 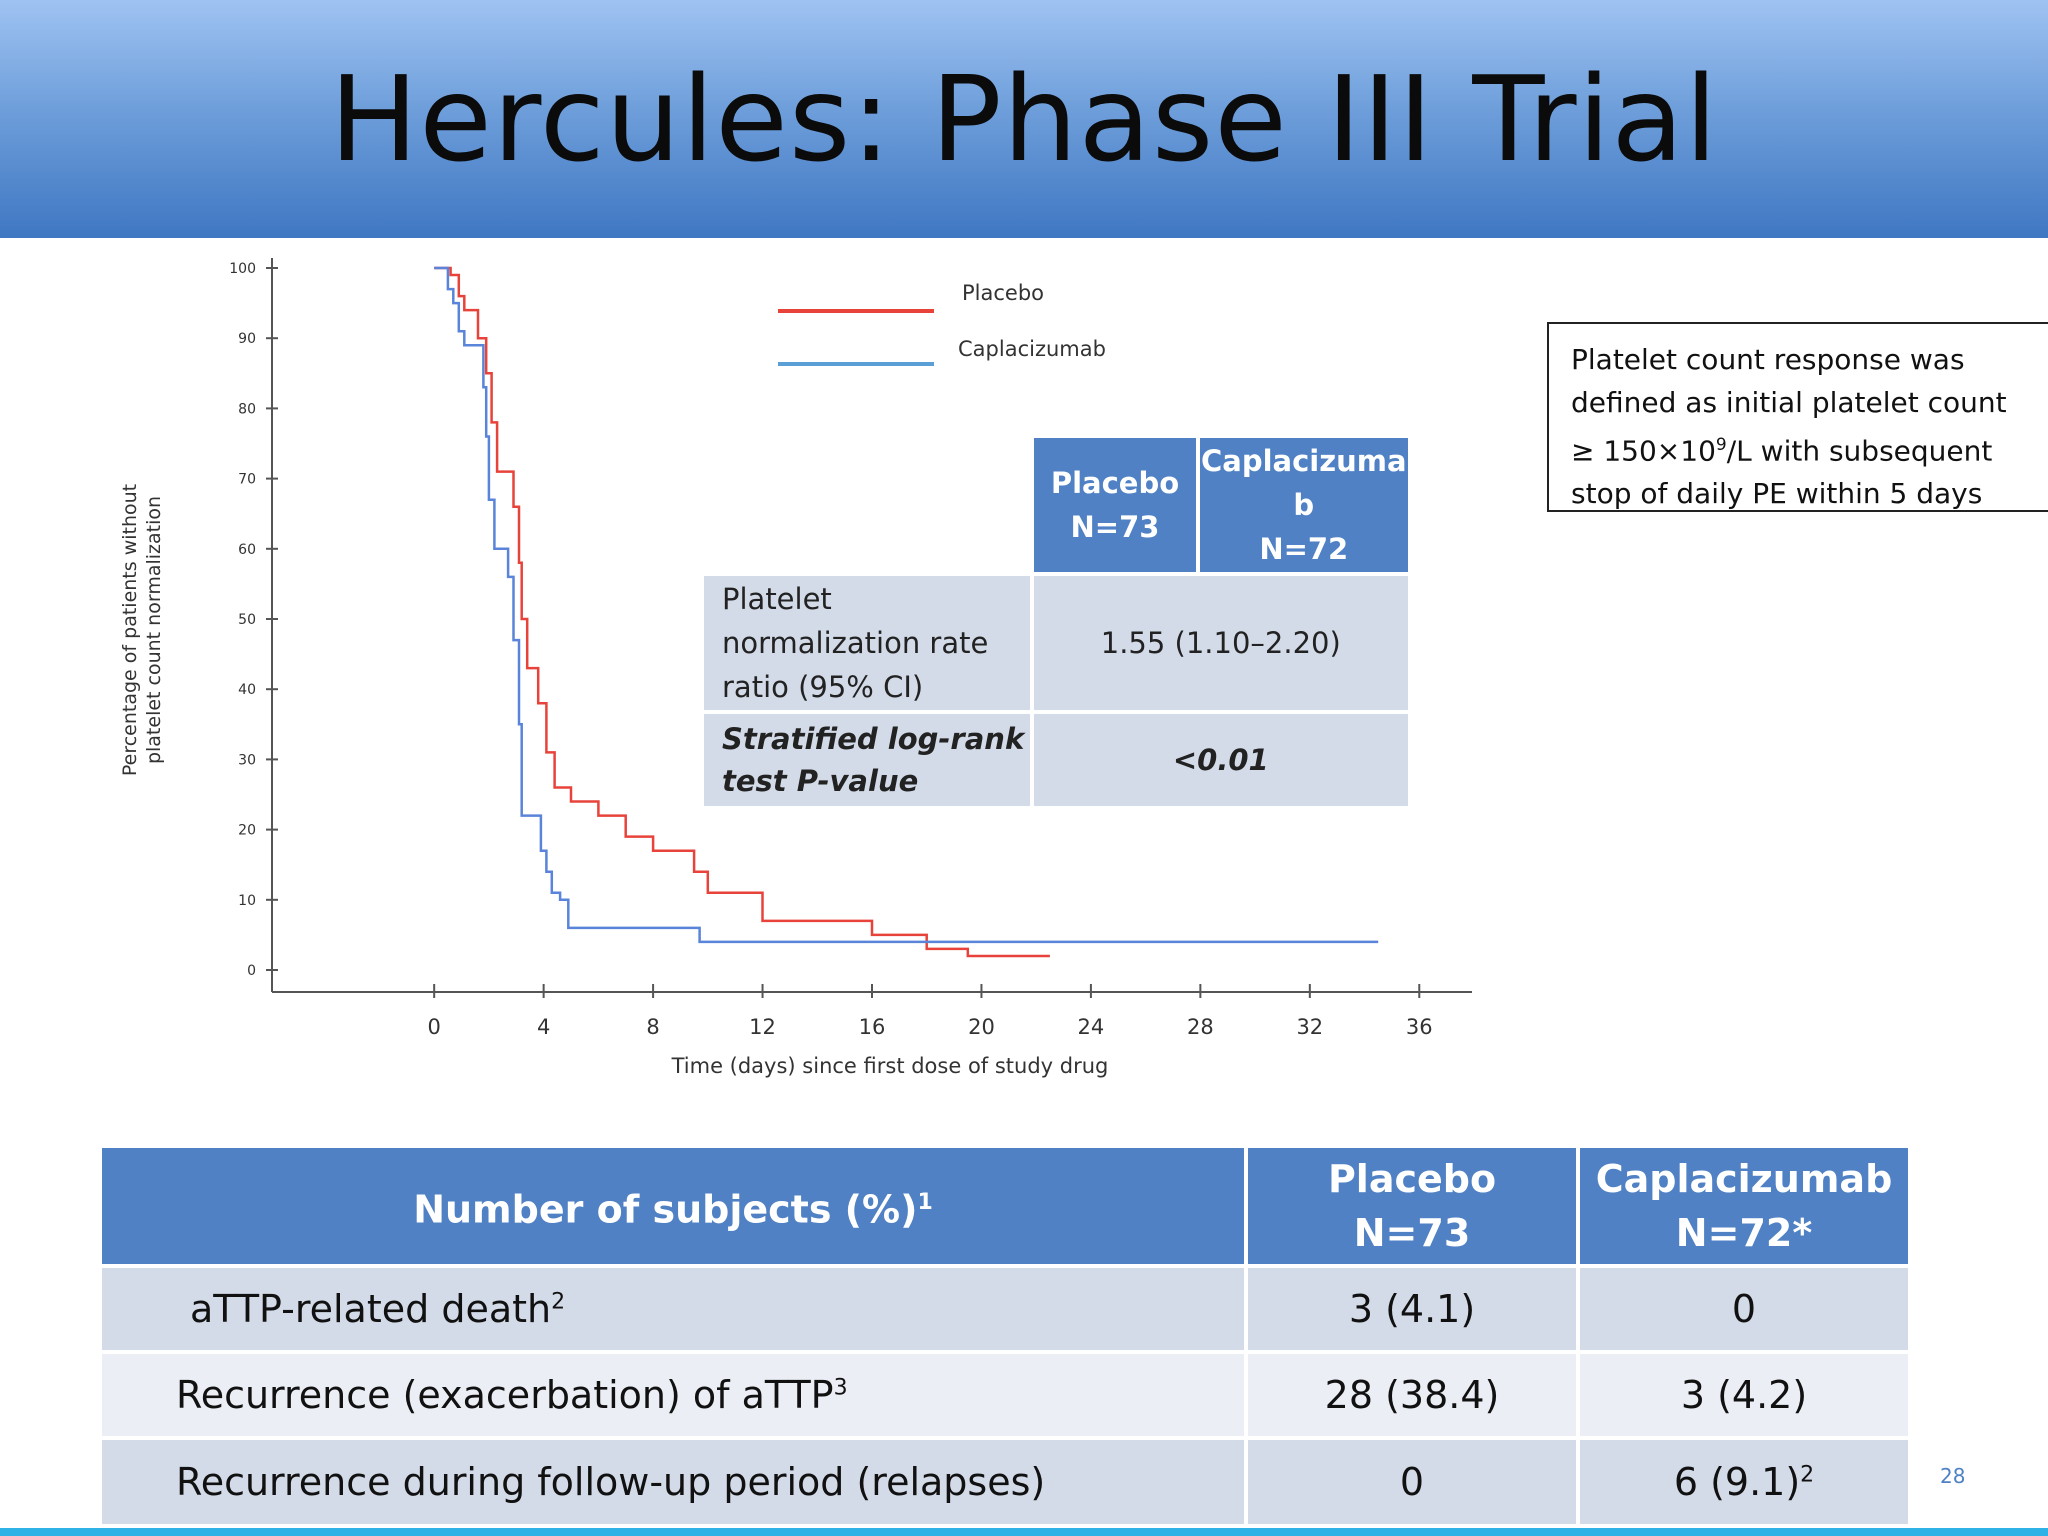 I want to click on y-tick-label-40: 40, so click(x=247, y=690).